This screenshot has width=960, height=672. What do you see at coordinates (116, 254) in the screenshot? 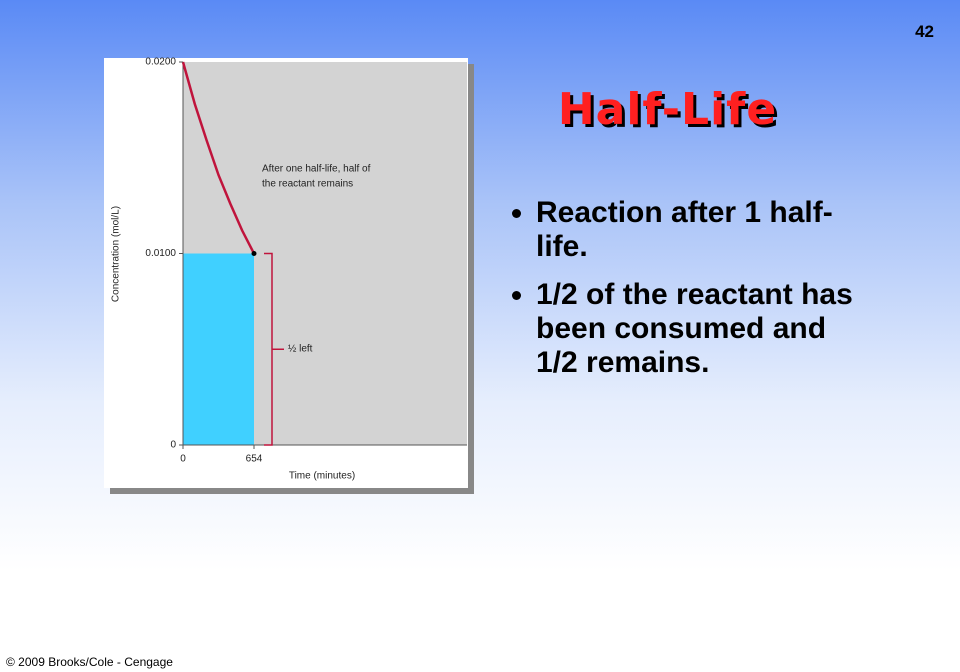
I see `y-axis-label: Concentration (mol/L)` at bounding box center [116, 254].